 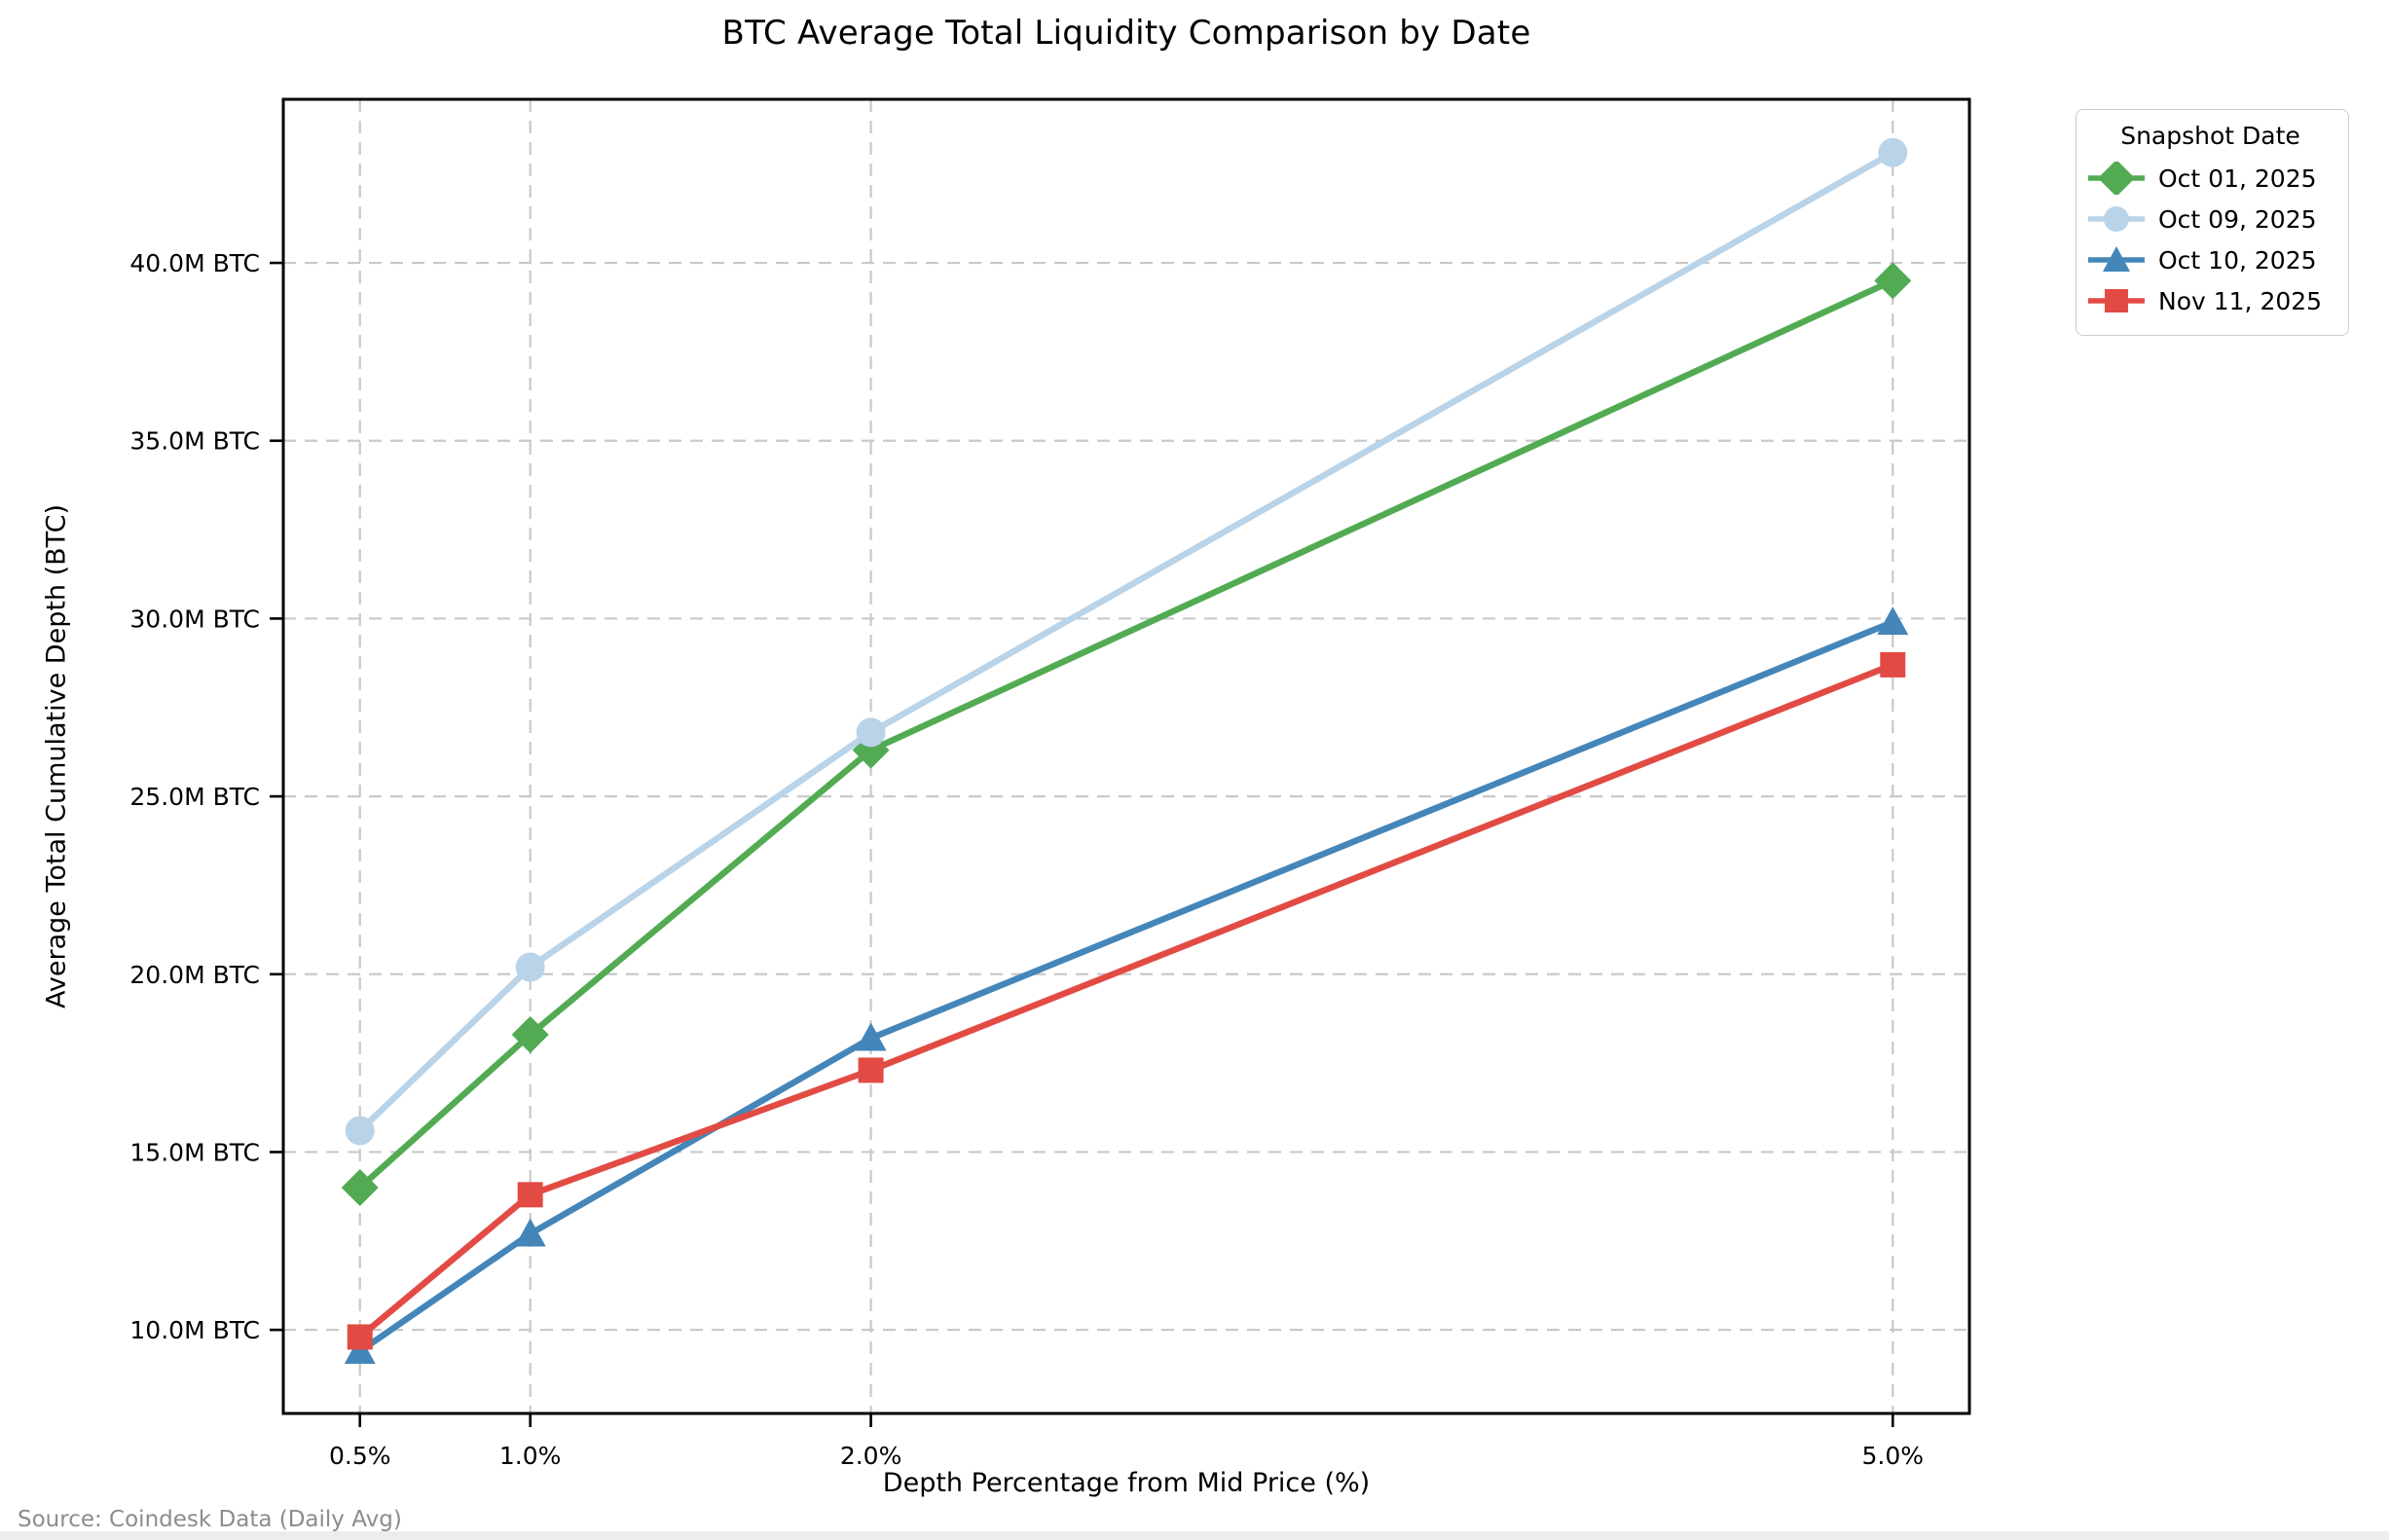 I want to click on legend-item-oct-09-2025: Oct 09, 2025, so click(x=2210, y=219).